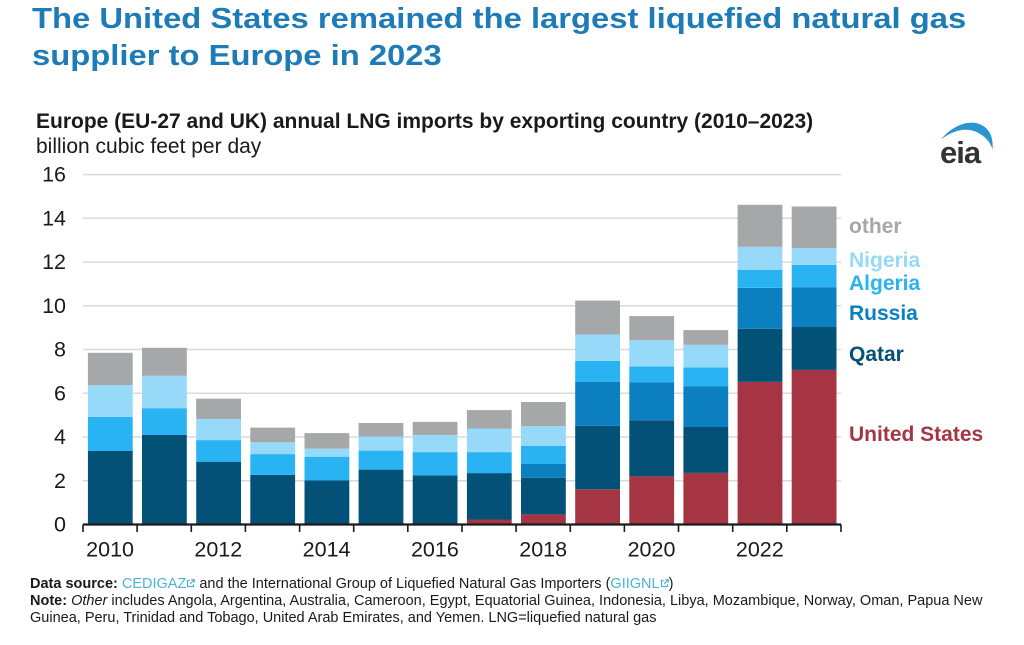 Image resolution: width=1024 pixels, height=645 pixels. What do you see at coordinates (543, 550) in the screenshot?
I see `svg-text: 2018` at bounding box center [543, 550].